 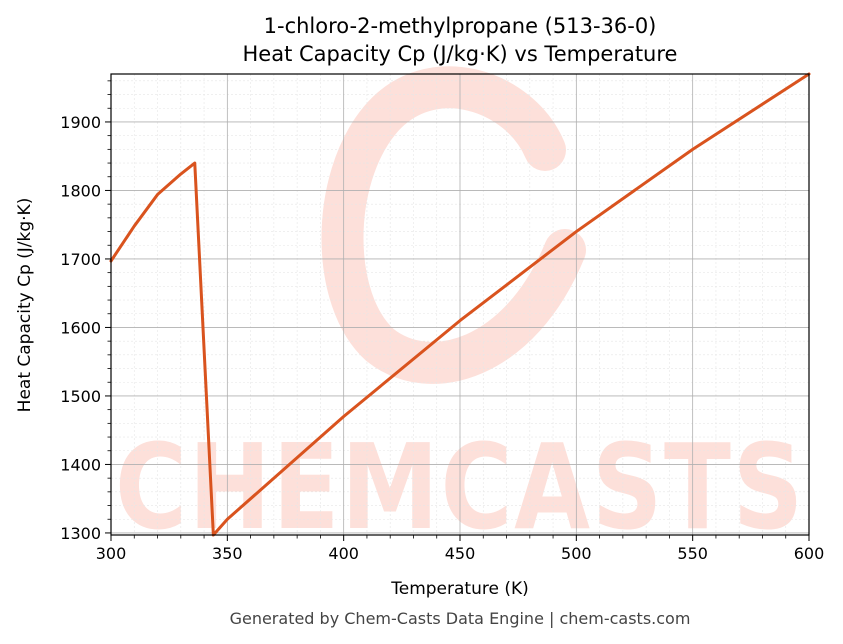 I want to click on chart-title-line2: Heat Capacity Cp (J/kg·K) vs Temperature, so click(x=460, y=54).